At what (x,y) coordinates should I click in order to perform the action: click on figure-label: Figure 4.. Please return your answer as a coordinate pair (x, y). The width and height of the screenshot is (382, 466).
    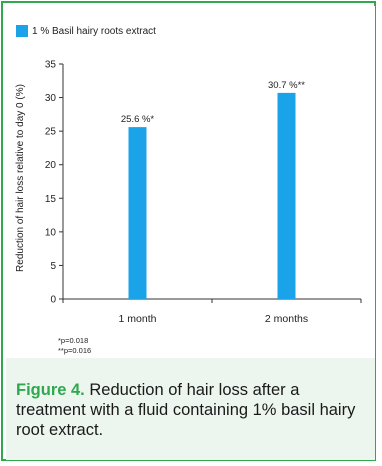
    Looking at the image, I should click on (50, 390).